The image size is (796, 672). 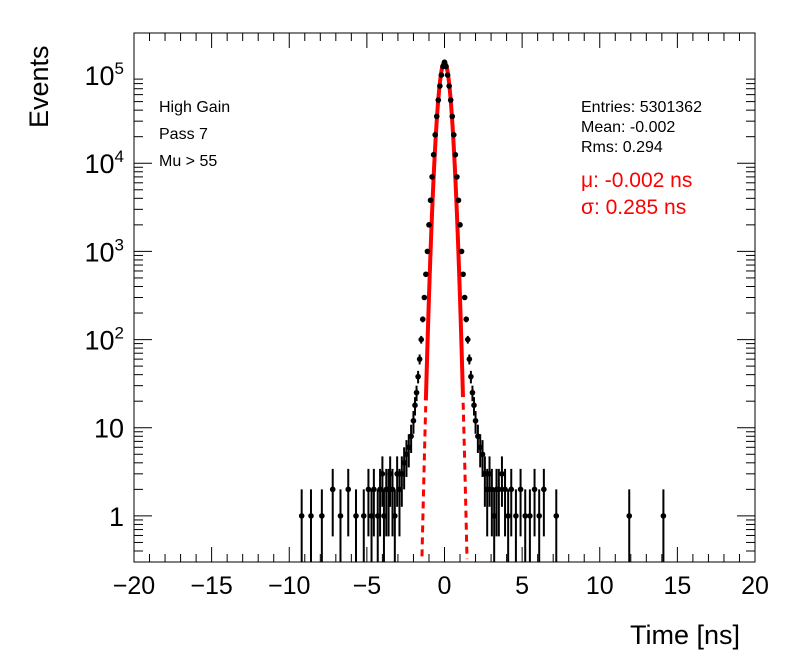 What do you see at coordinates (628, 127) in the screenshot?
I see `stats-mean: Mean: -0.002` at bounding box center [628, 127].